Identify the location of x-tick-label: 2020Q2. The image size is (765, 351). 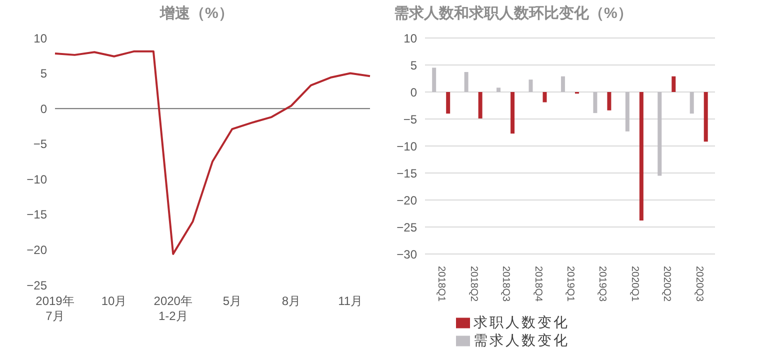
(666, 284).